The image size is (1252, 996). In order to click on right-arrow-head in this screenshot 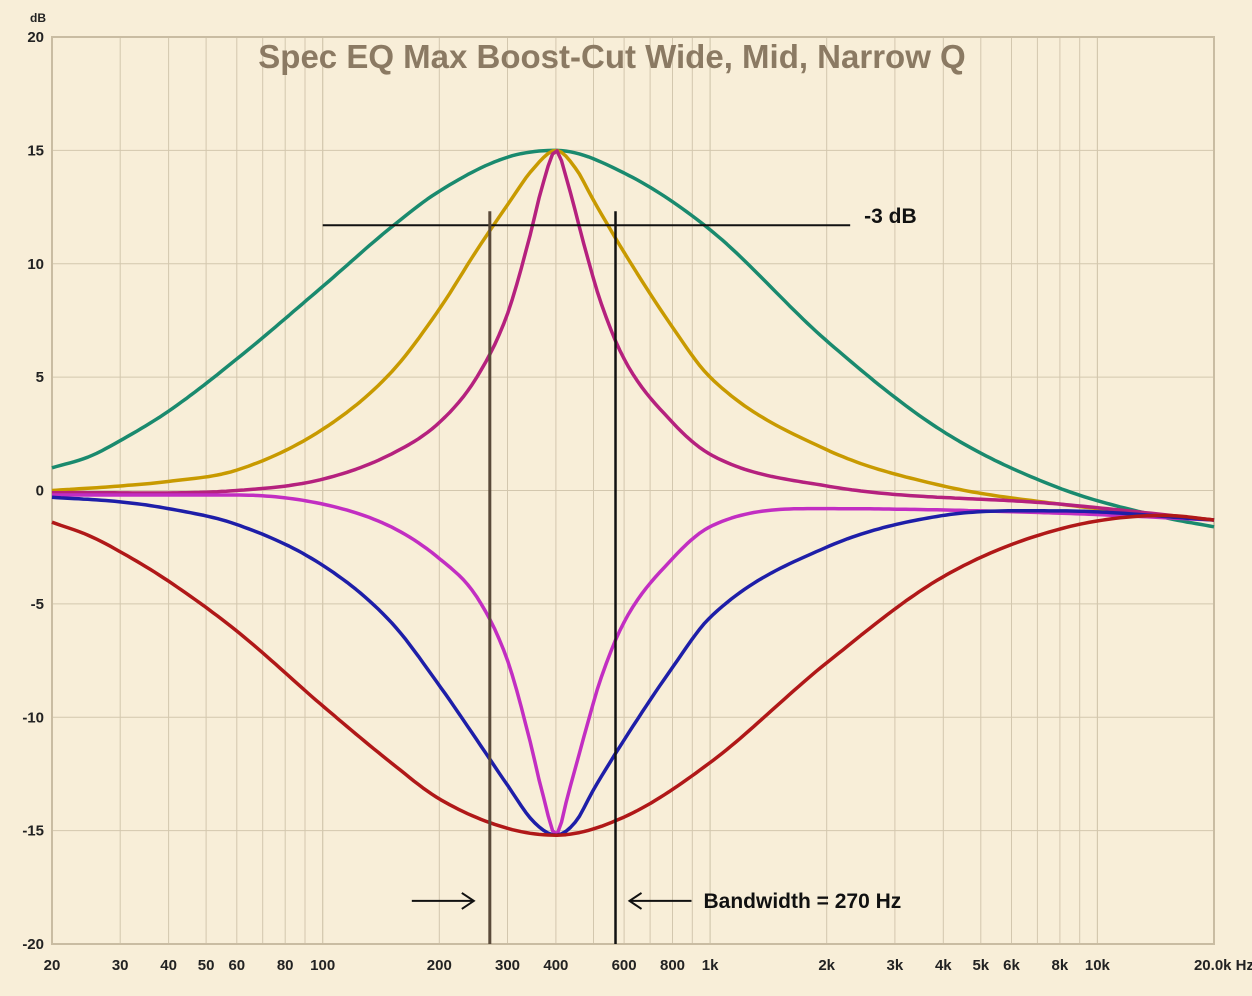, I will do `click(468, 901)`.